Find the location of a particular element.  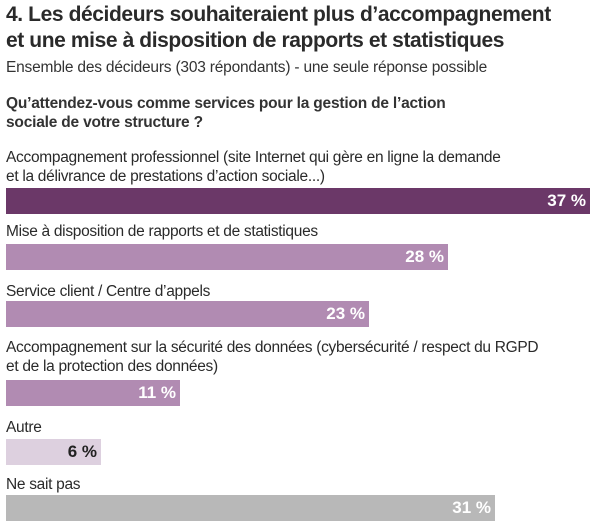

category-label-line-1: Autre is located at coordinates (24, 427).